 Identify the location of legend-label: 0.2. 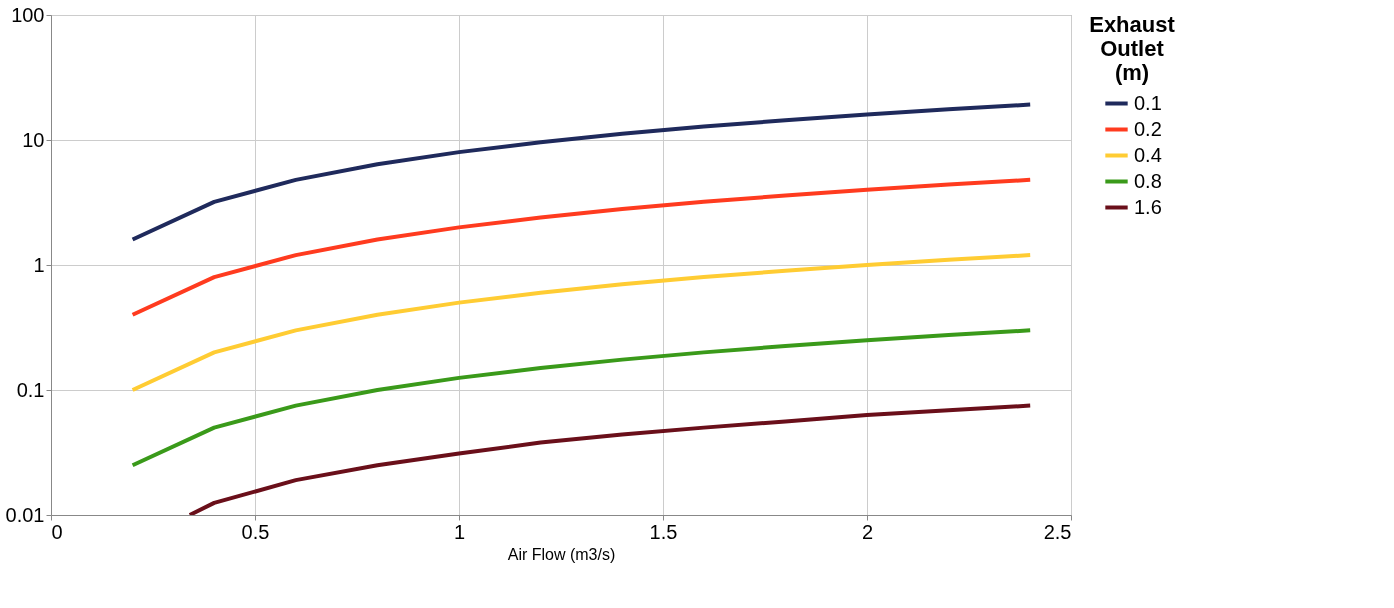
(1148, 128).